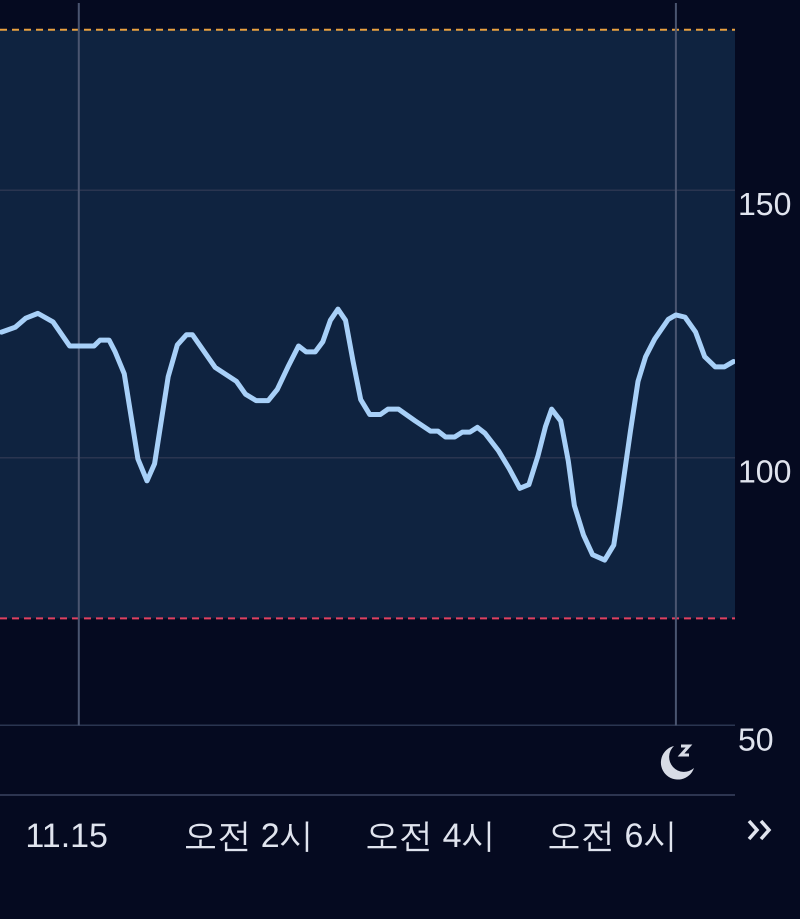 This screenshot has width=800, height=919. What do you see at coordinates (430, 835) in the screenshot?
I see `x-tick-label: 오전 4시` at bounding box center [430, 835].